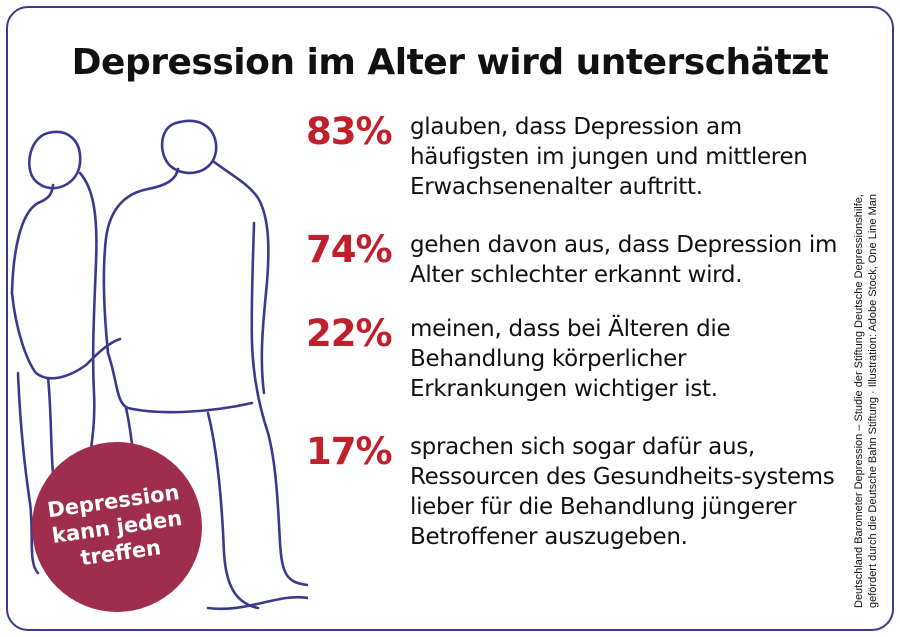  Describe the element at coordinates (349, 131) in the screenshot. I see `stat-percent: 83%` at that location.